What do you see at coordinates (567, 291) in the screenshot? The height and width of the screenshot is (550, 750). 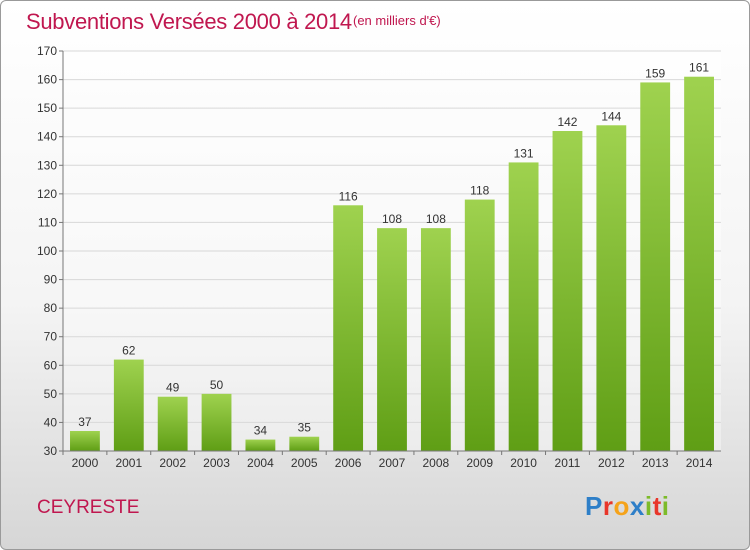 I see `bar-2011` at bounding box center [567, 291].